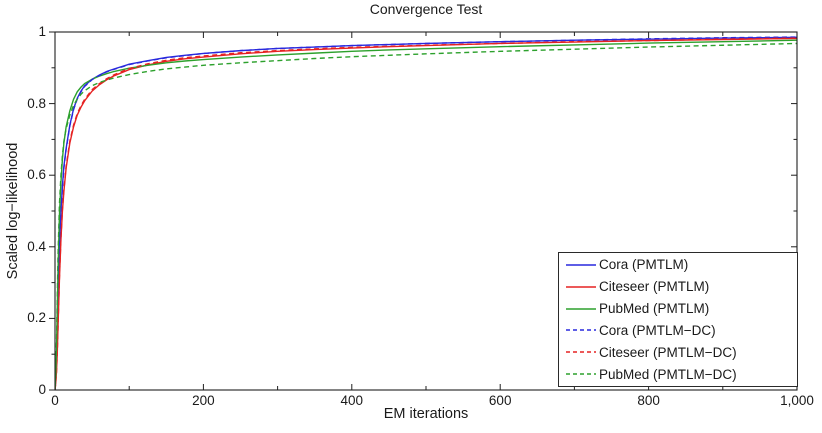  Describe the element at coordinates (657, 330) in the screenshot. I see `legend-label: Cora (PMTLM−DC)` at that location.